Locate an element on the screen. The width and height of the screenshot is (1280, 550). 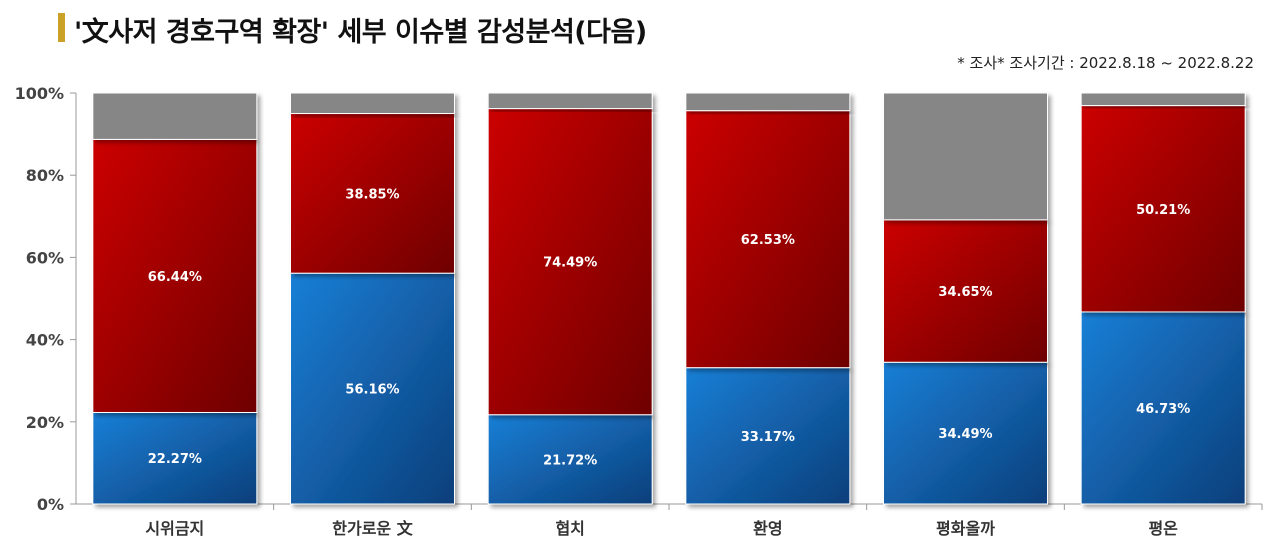
category-label: 환영 is located at coordinates (767, 528).